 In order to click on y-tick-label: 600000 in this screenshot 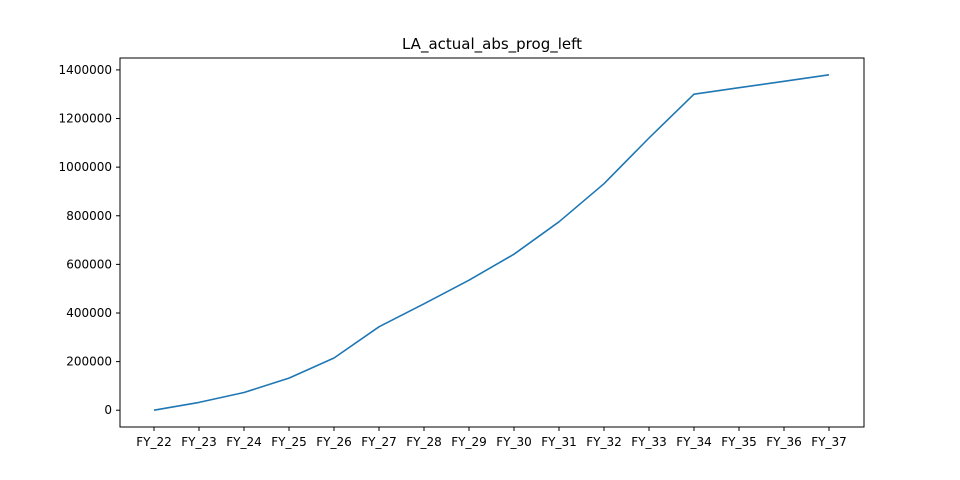, I will do `click(89, 264)`.